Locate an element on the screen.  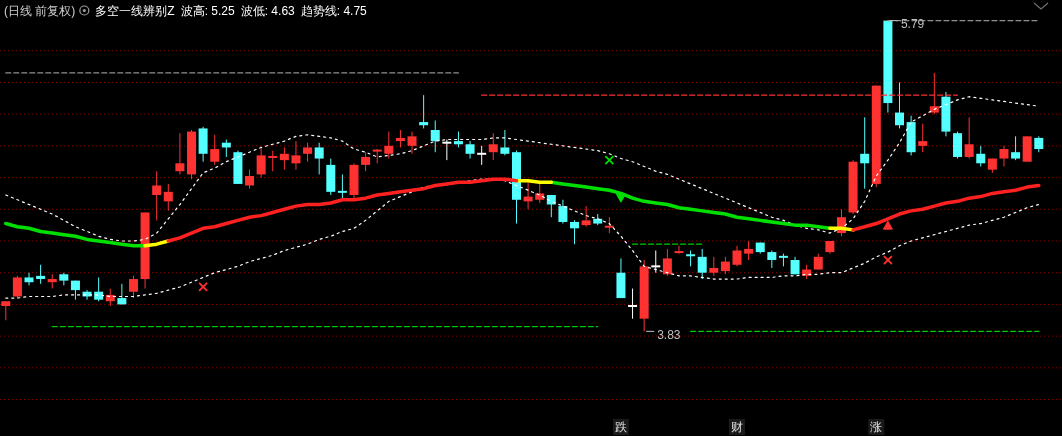
x-tick-label: 财 is located at coordinates (737, 427).